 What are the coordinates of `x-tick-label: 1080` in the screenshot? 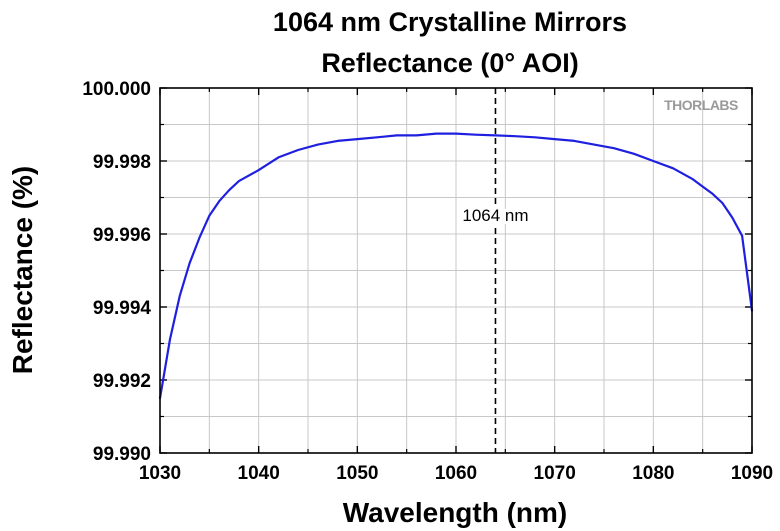 It's located at (653, 473).